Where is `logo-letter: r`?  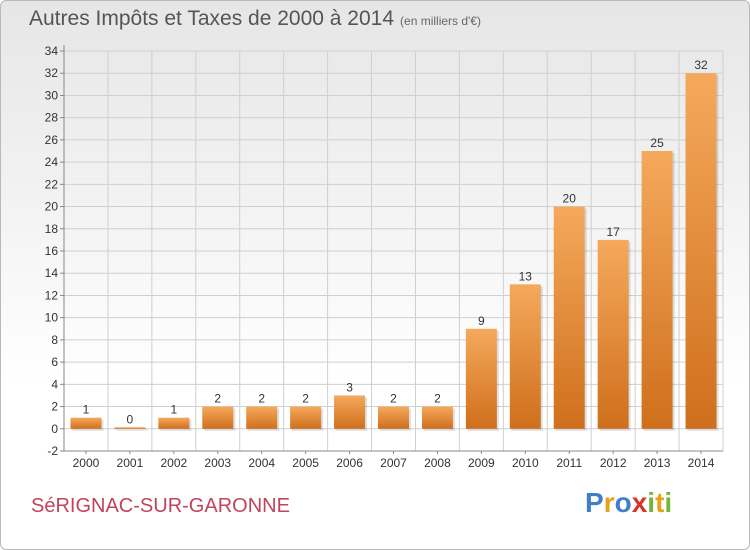 logo-letter: r is located at coordinates (609, 502).